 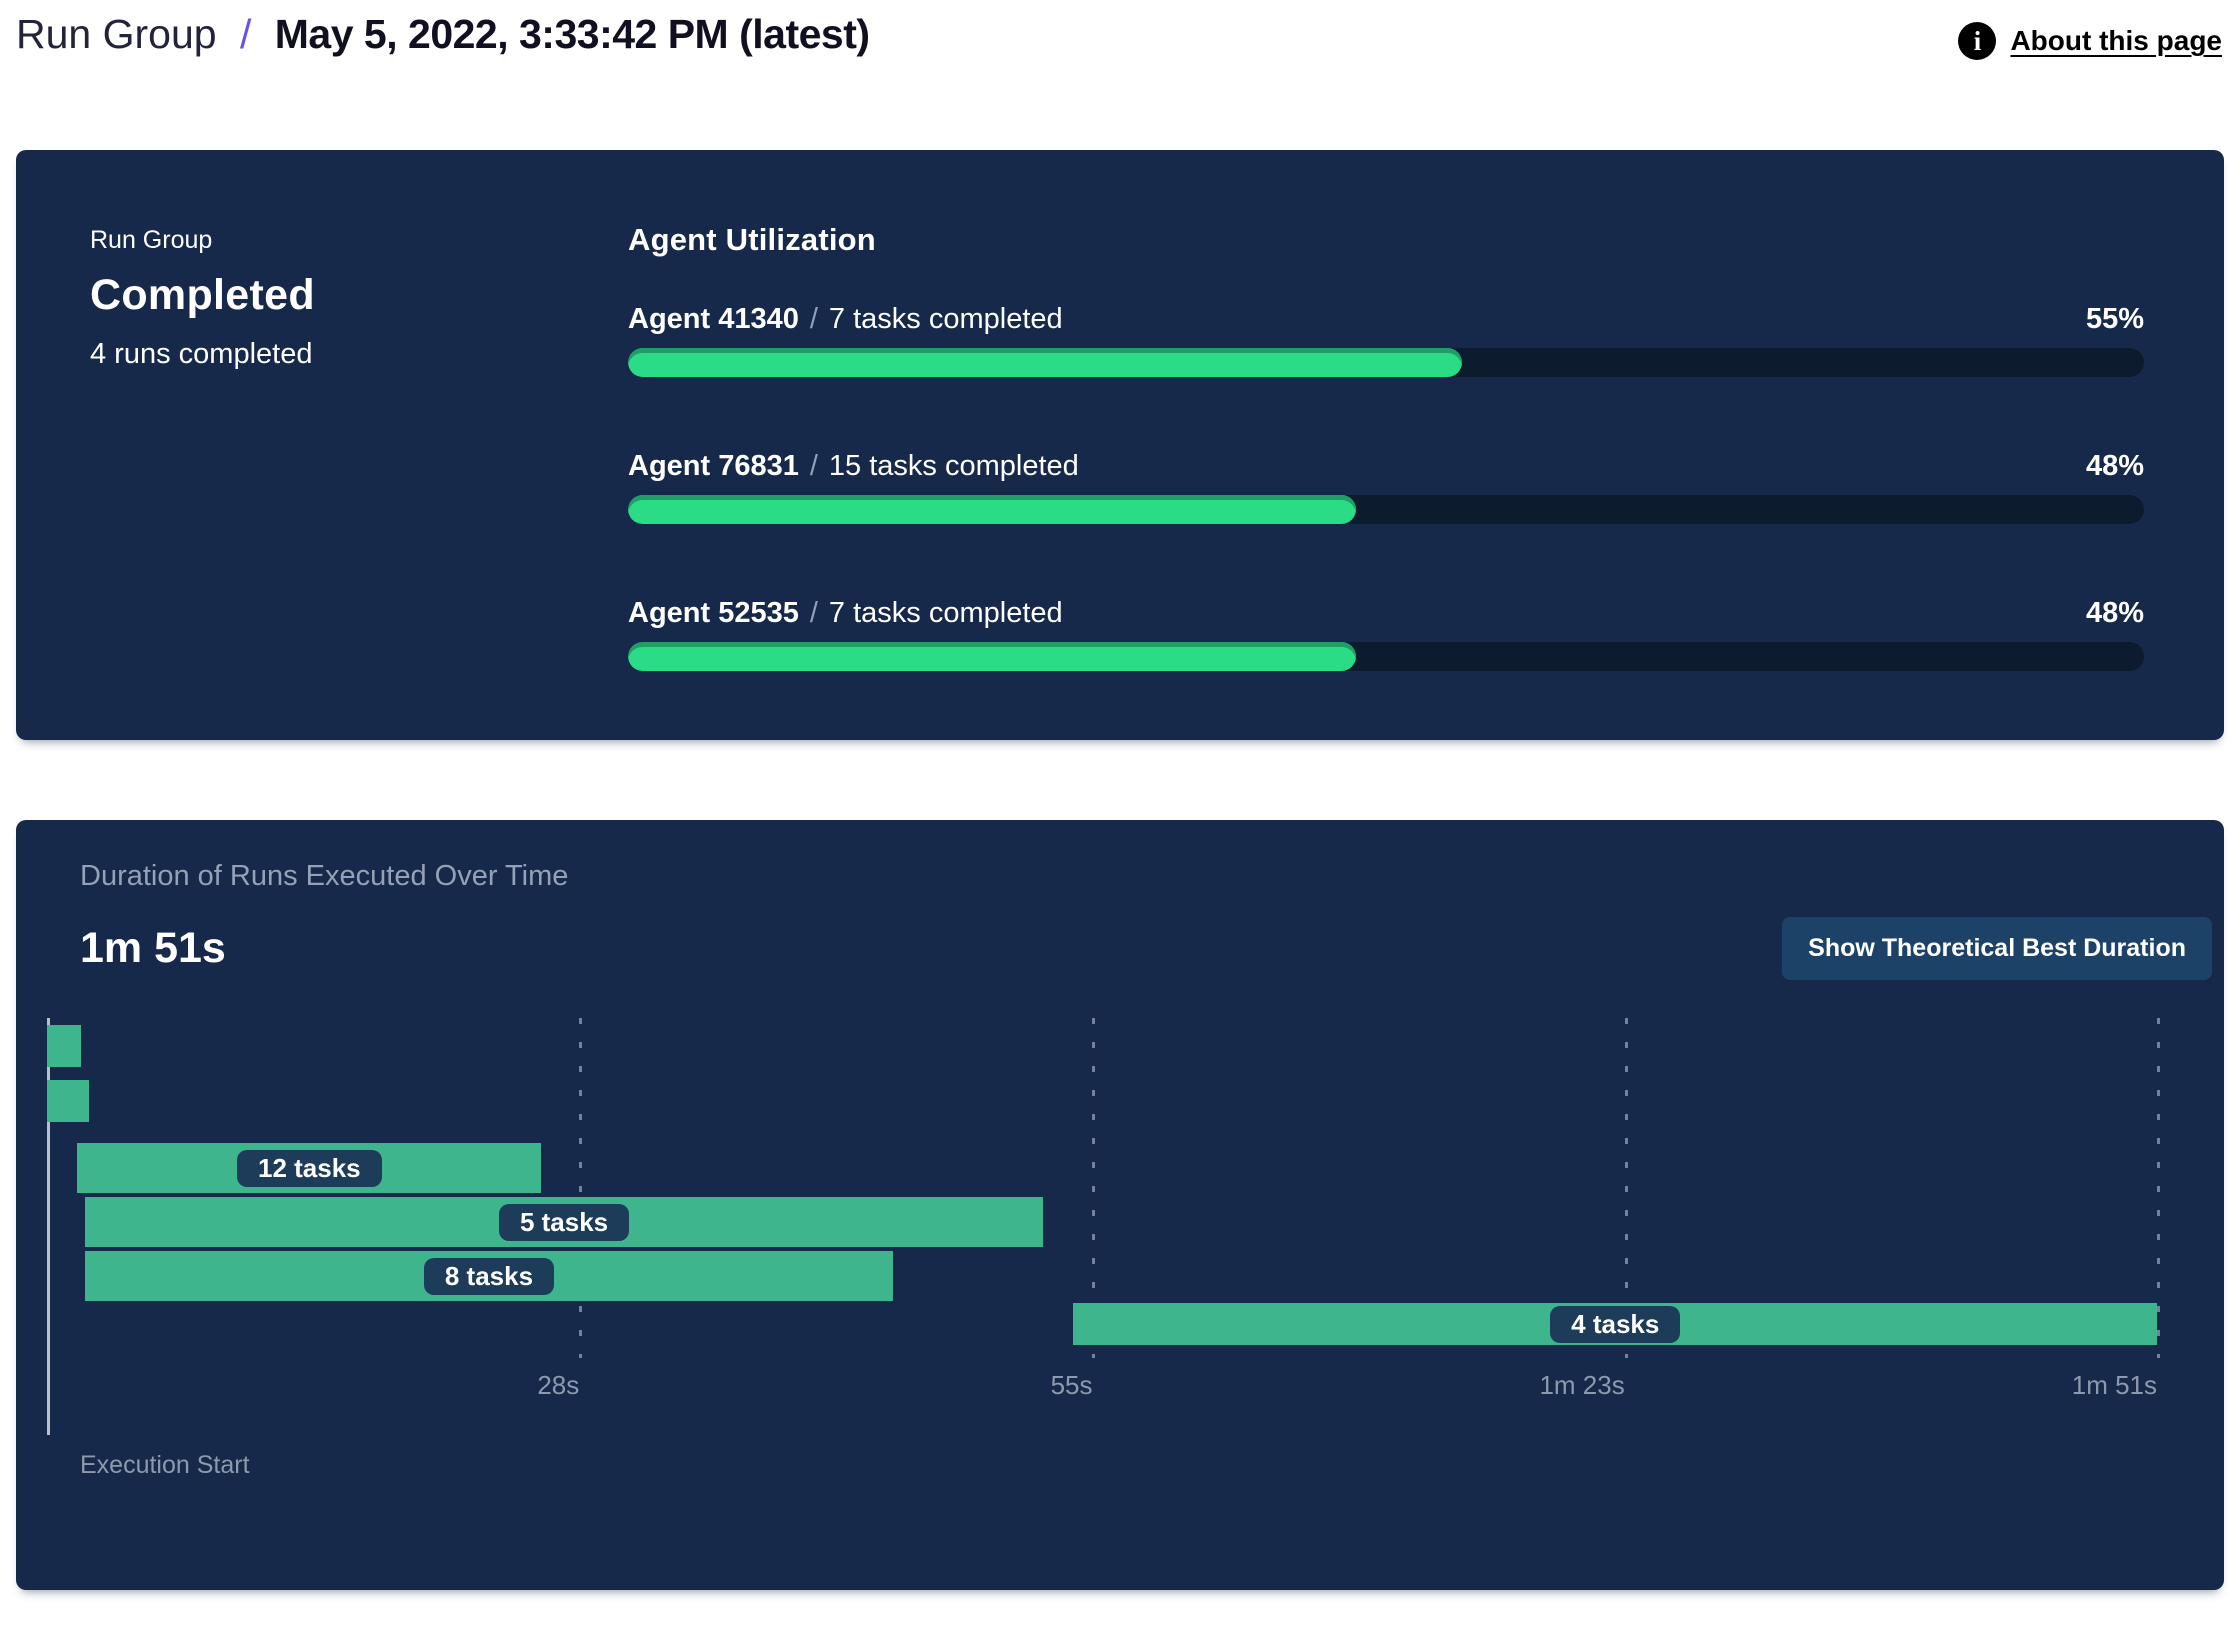 What do you see at coordinates (1146, 948) in the screenshot?
I see `duration-header-row: 1m 51s Show Theoretical Best Duration` at bounding box center [1146, 948].